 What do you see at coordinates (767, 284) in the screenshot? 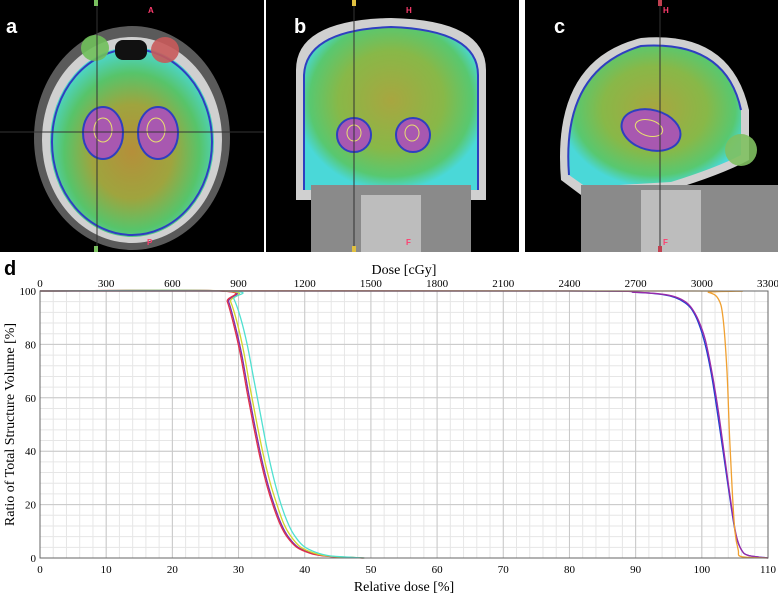
I see `x2-tick-label: 3300` at bounding box center [767, 284].